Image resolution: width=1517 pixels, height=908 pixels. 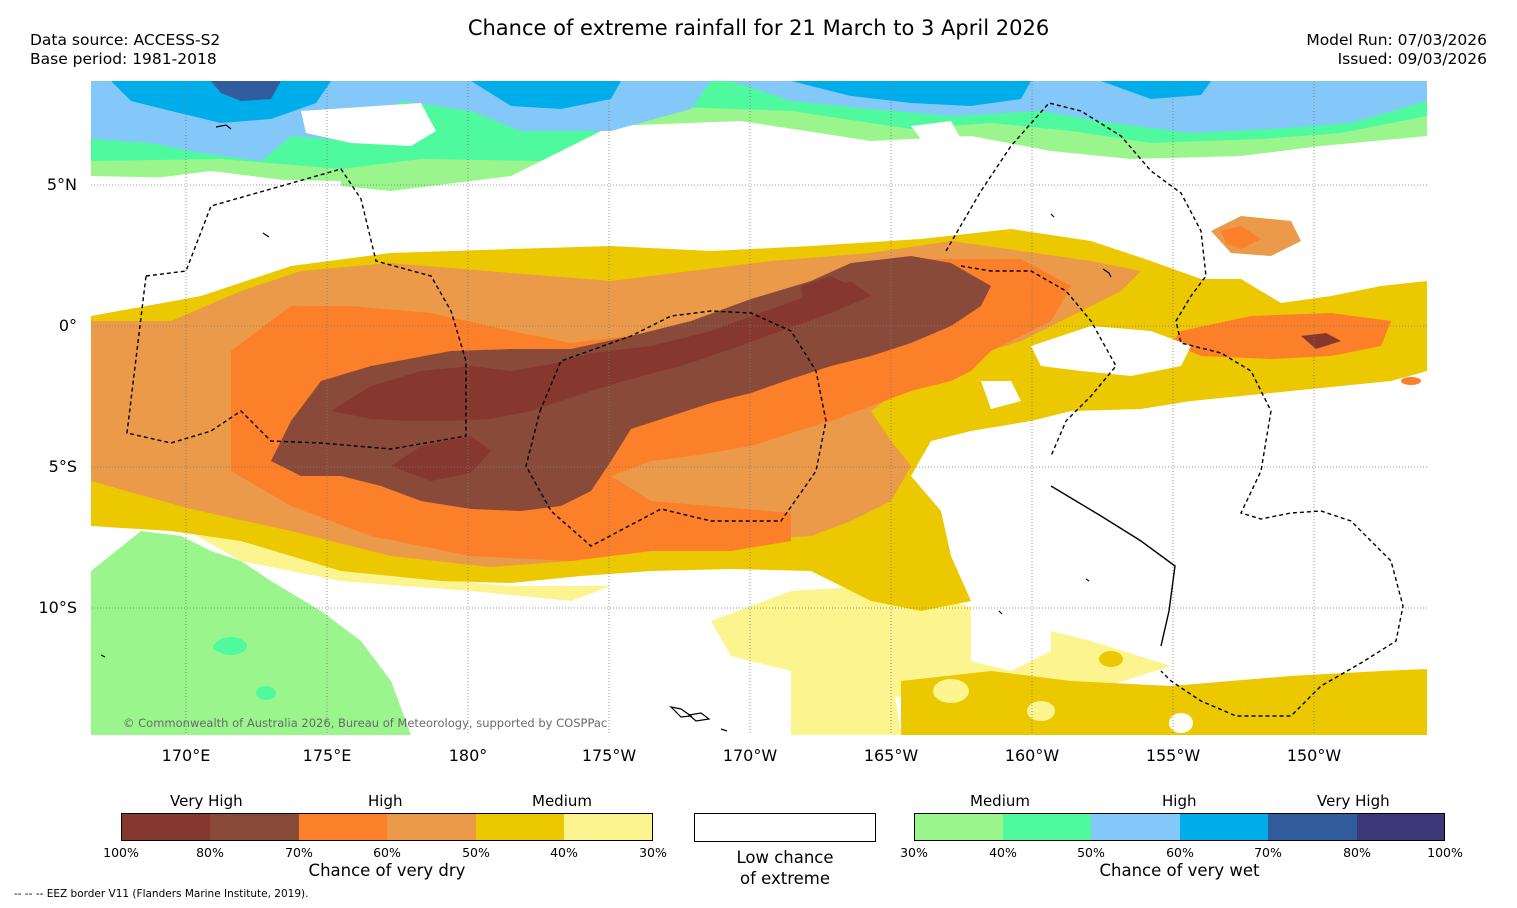 What do you see at coordinates (1296, 300) in the screenshot?
I see `dry-patches-east` at bounding box center [1296, 300].